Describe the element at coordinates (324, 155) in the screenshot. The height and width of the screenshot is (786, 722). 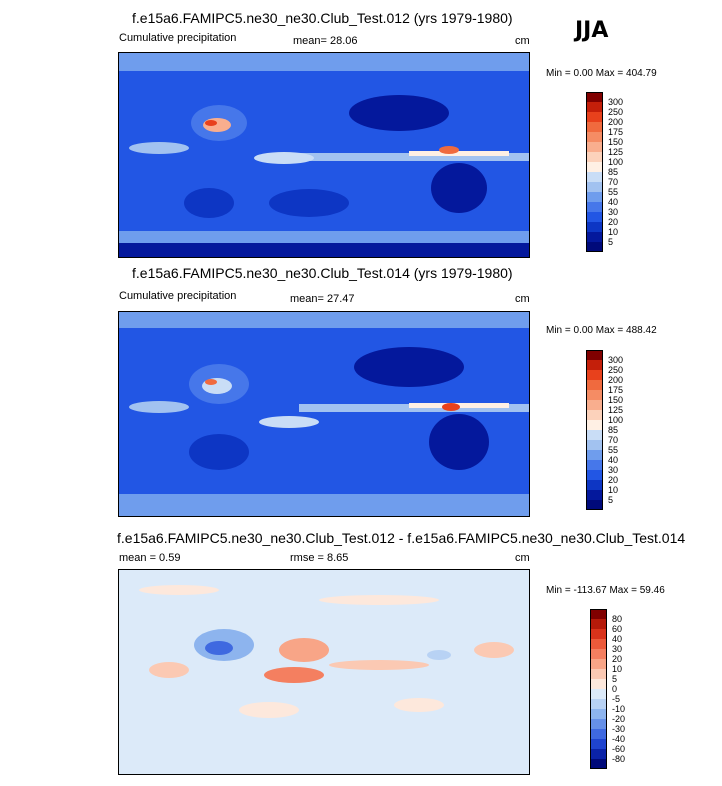
I see `panel-1-map` at that location.